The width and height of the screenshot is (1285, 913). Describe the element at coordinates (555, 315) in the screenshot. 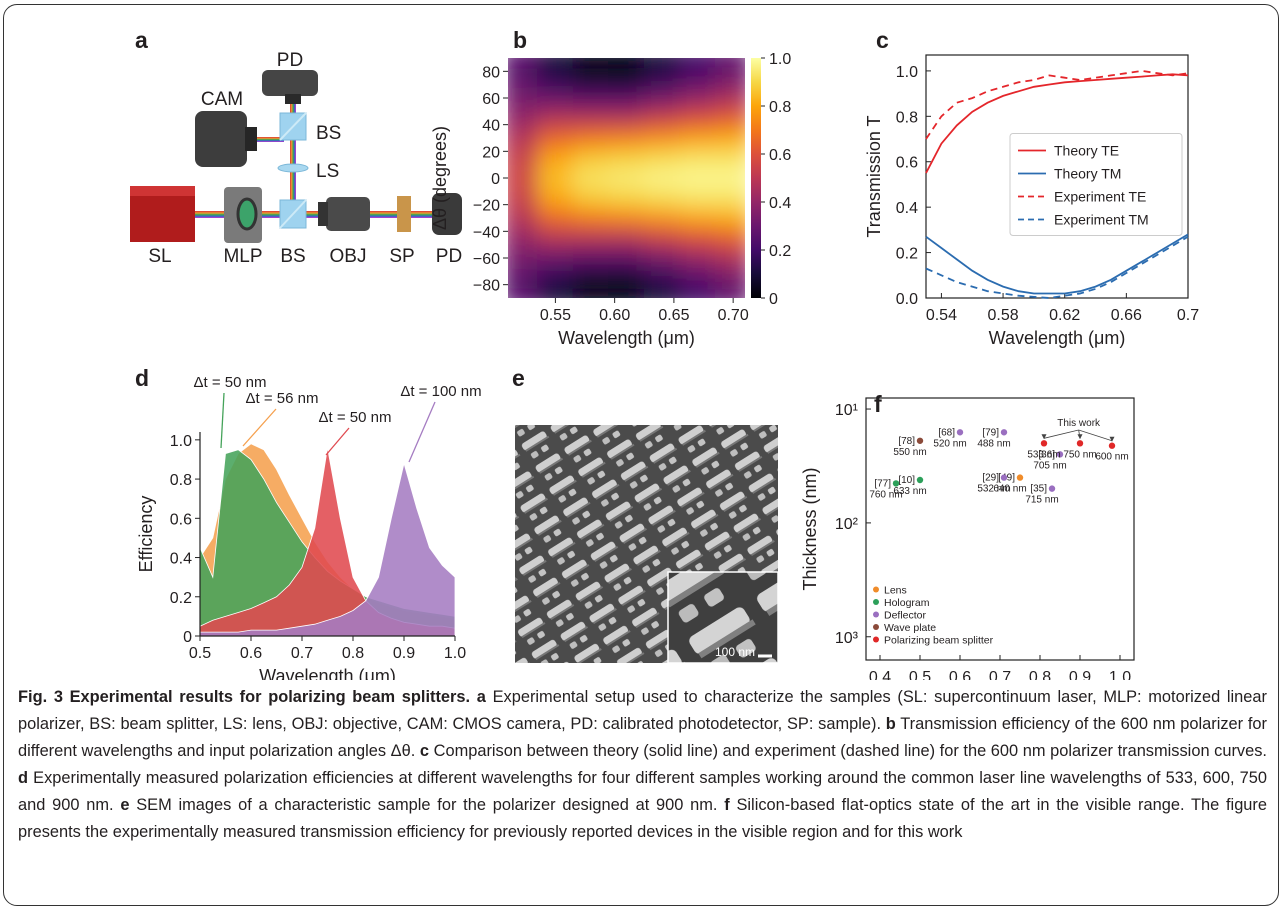

I see `x-tick-label: 0.55` at that location.